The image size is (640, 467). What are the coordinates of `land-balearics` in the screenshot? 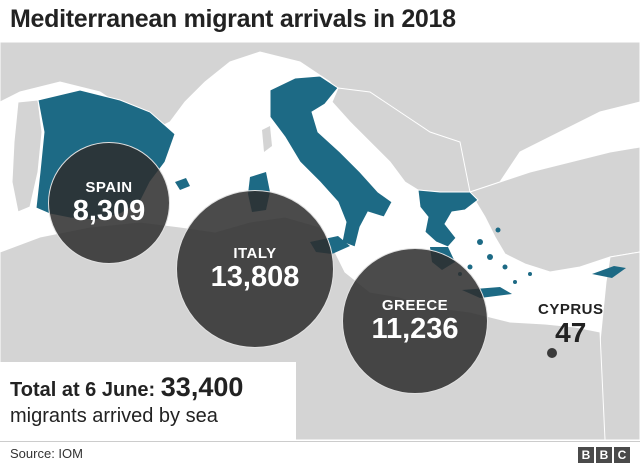 It's located at (182, 184).